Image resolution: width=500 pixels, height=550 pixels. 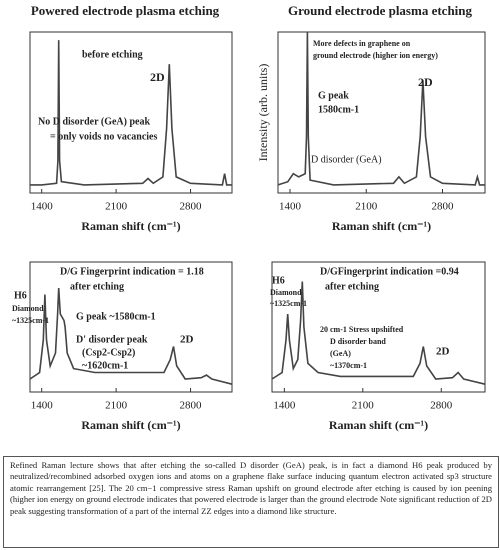 What do you see at coordinates (380, 10) in the screenshot?
I see `panel-title: Ground electrode plasma etching` at bounding box center [380, 10].